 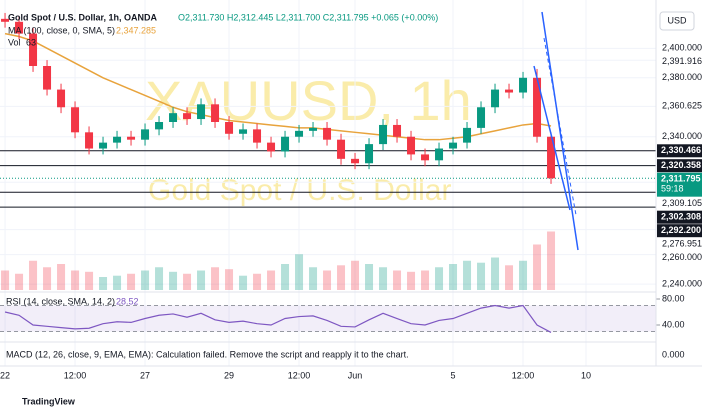 What do you see at coordinates (145, 375) in the screenshot?
I see `x-tick-label: 27` at bounding box center [145, 375].